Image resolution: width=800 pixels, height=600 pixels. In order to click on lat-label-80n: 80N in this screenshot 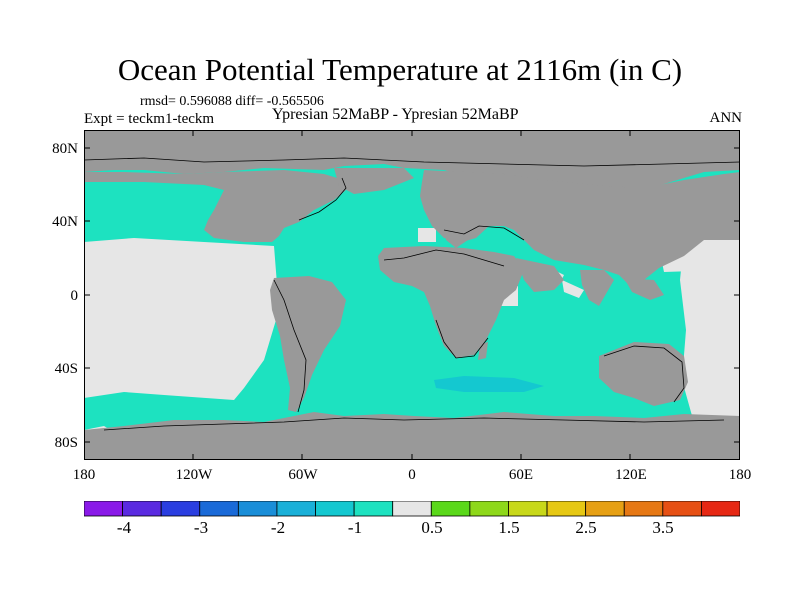, I will do `click(65, 149)`.